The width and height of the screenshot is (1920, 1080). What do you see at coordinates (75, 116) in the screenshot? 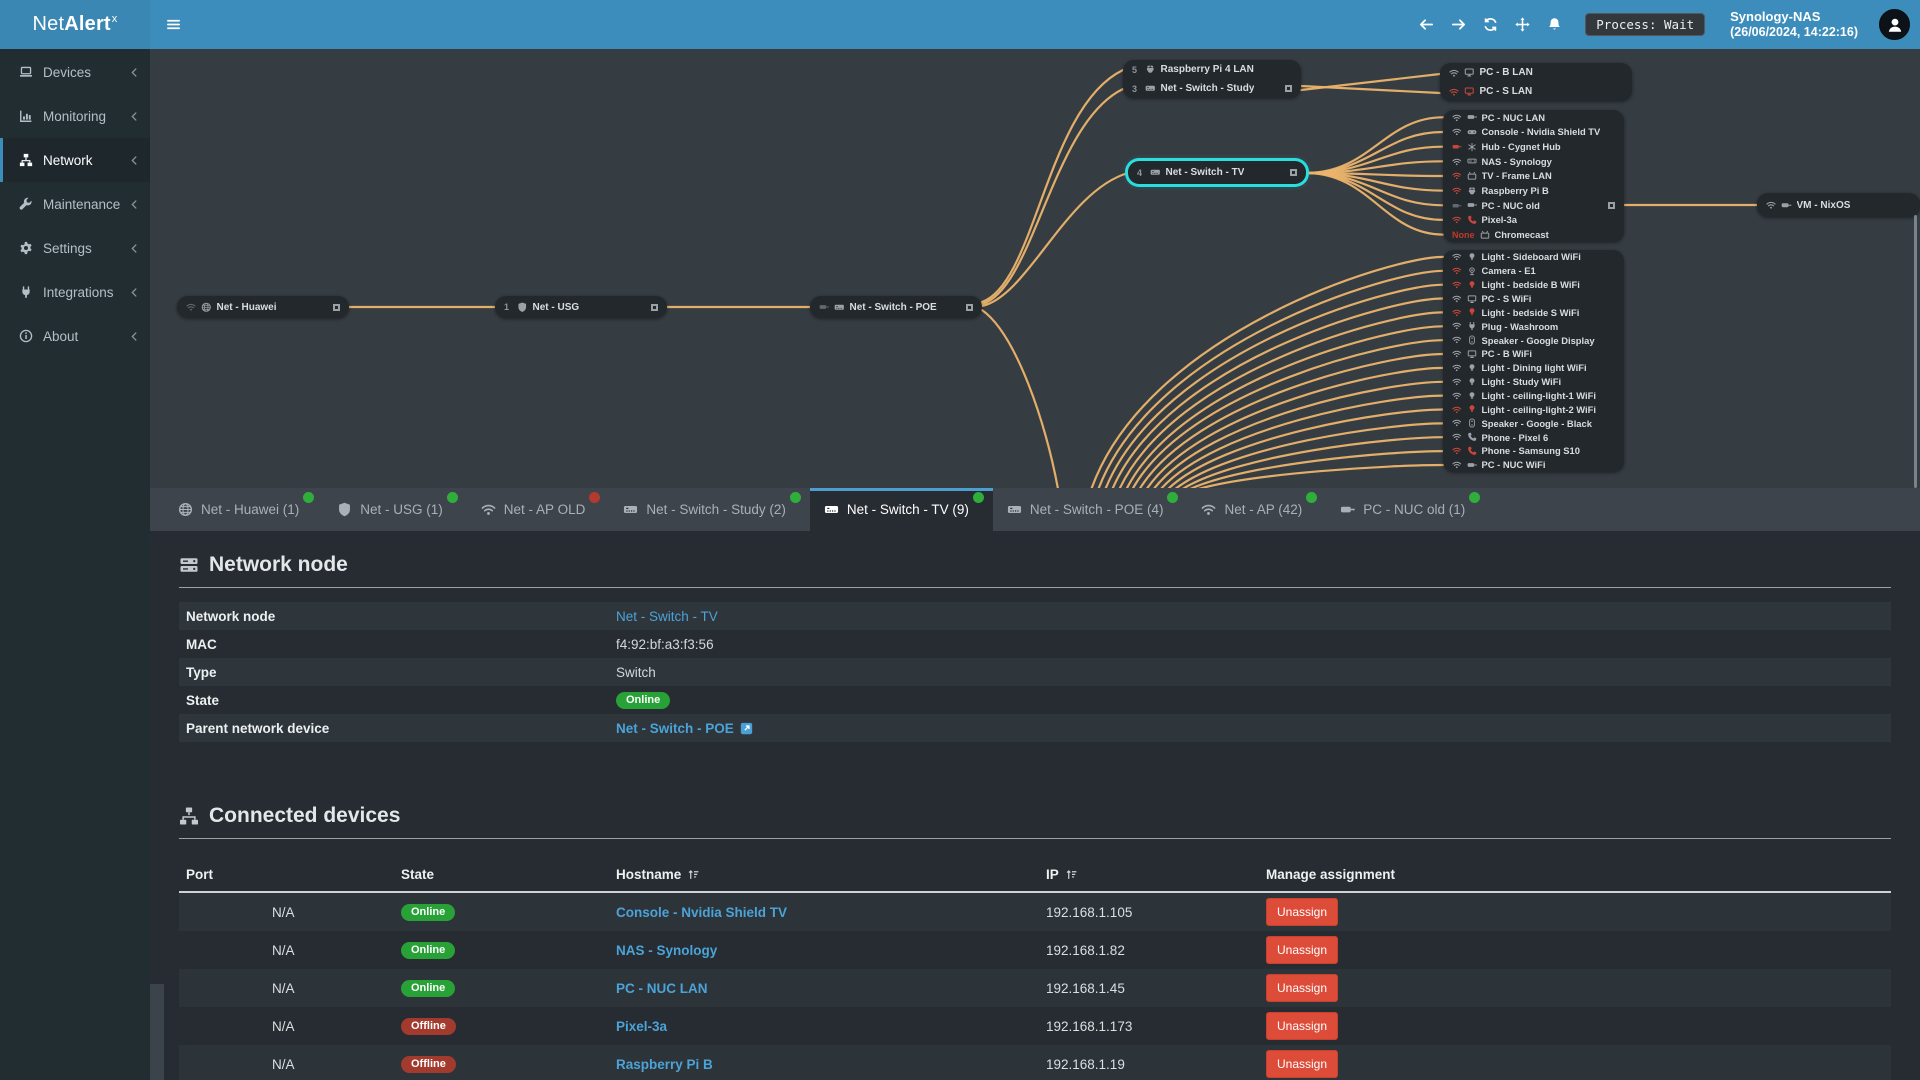
I see `sidebar-item-monitoring: Monitoring` at bounding box center [75, 116].